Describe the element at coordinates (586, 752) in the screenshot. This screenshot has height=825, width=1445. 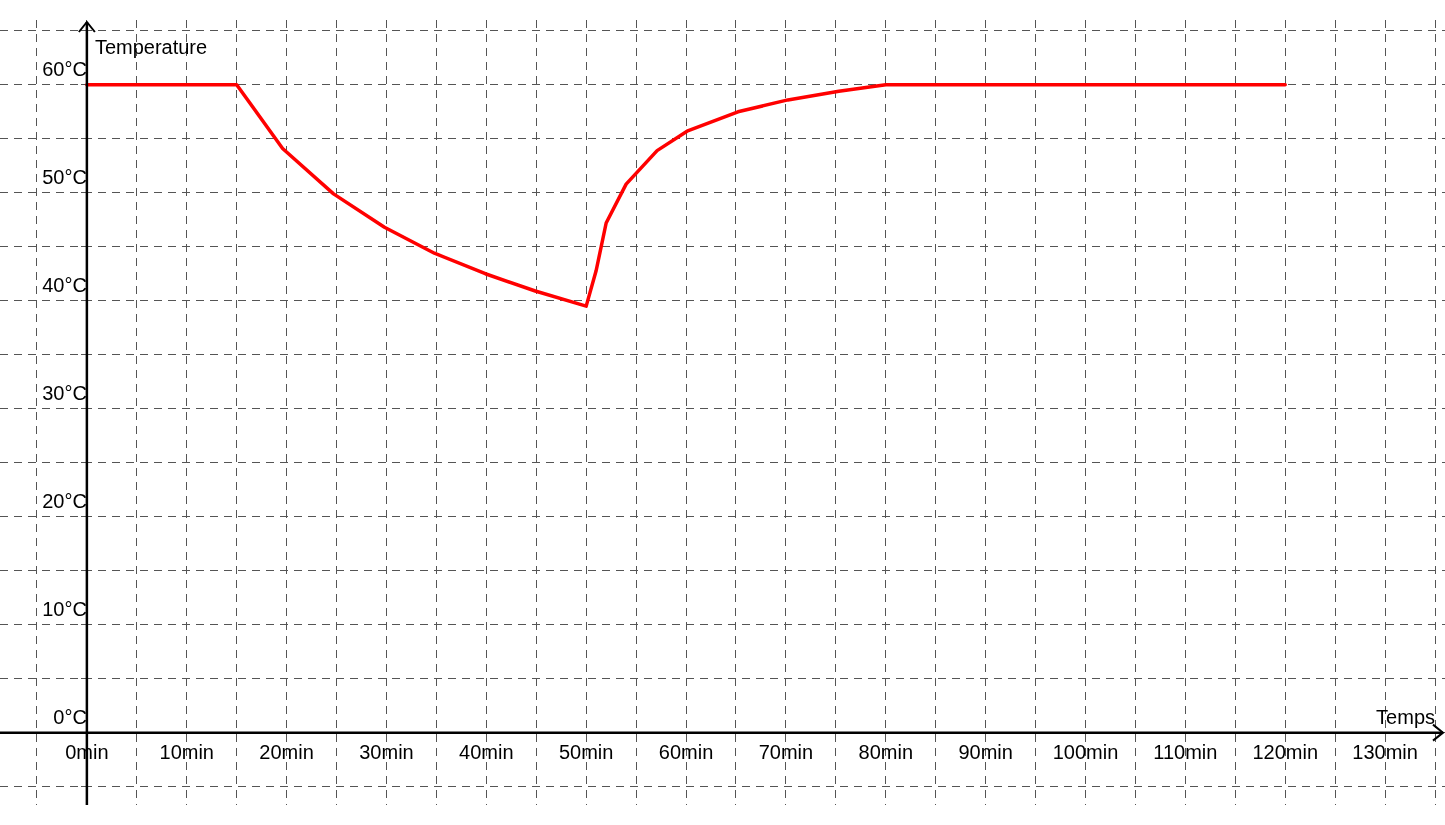
I see `x-tick-label: 50min` at that location.